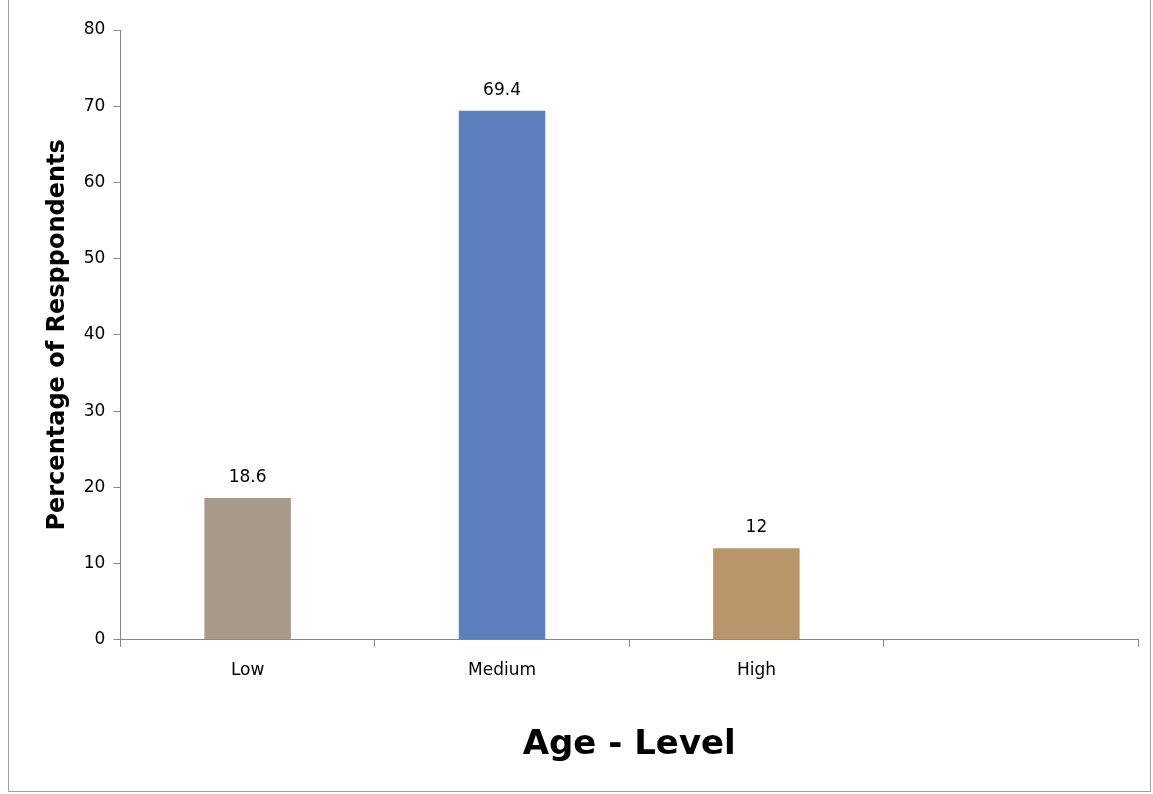 The height and width of the screenshot is (794, 1153). Describe the element at coordinates (629, 742) in the screenshot. I see `x-axis-title: Age - Level` at that location.